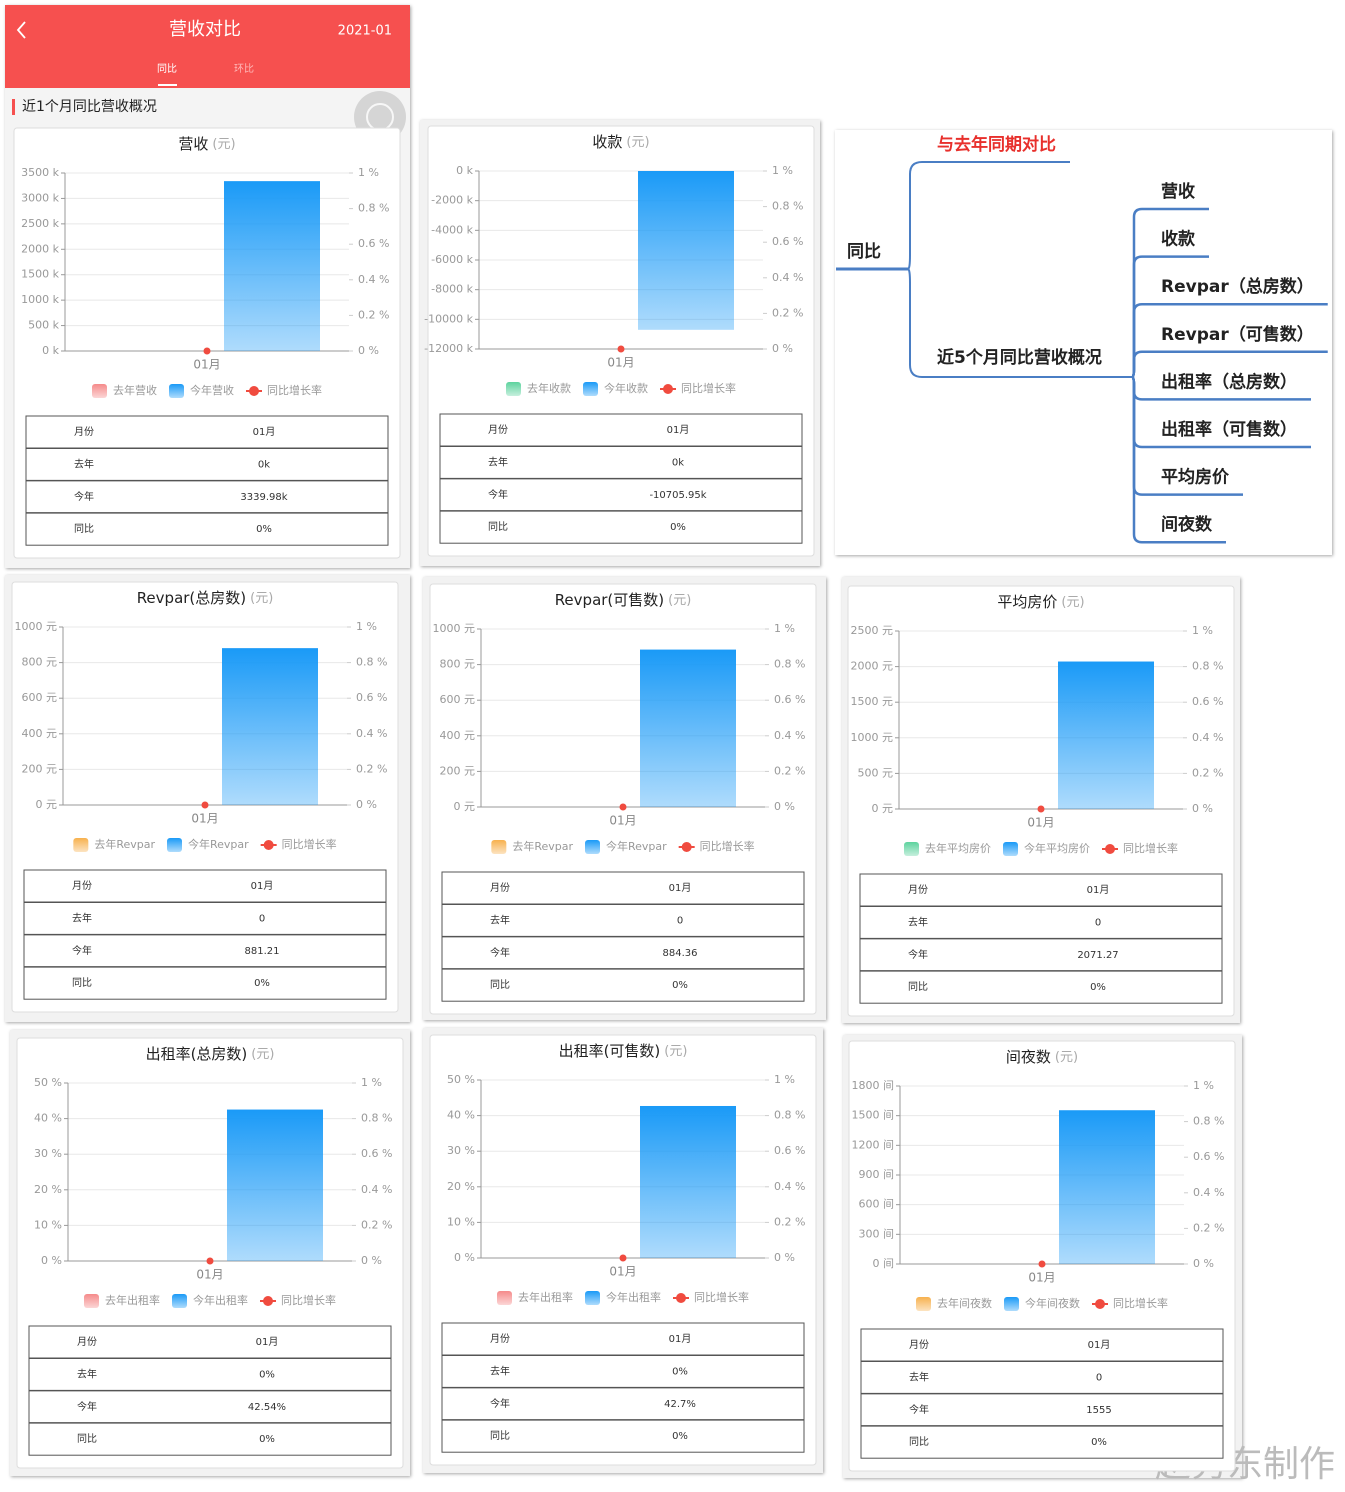 The height and width of the screenshot is (1492, 1345). I want to click on table-cell: 1555, so click(1098, 1410).